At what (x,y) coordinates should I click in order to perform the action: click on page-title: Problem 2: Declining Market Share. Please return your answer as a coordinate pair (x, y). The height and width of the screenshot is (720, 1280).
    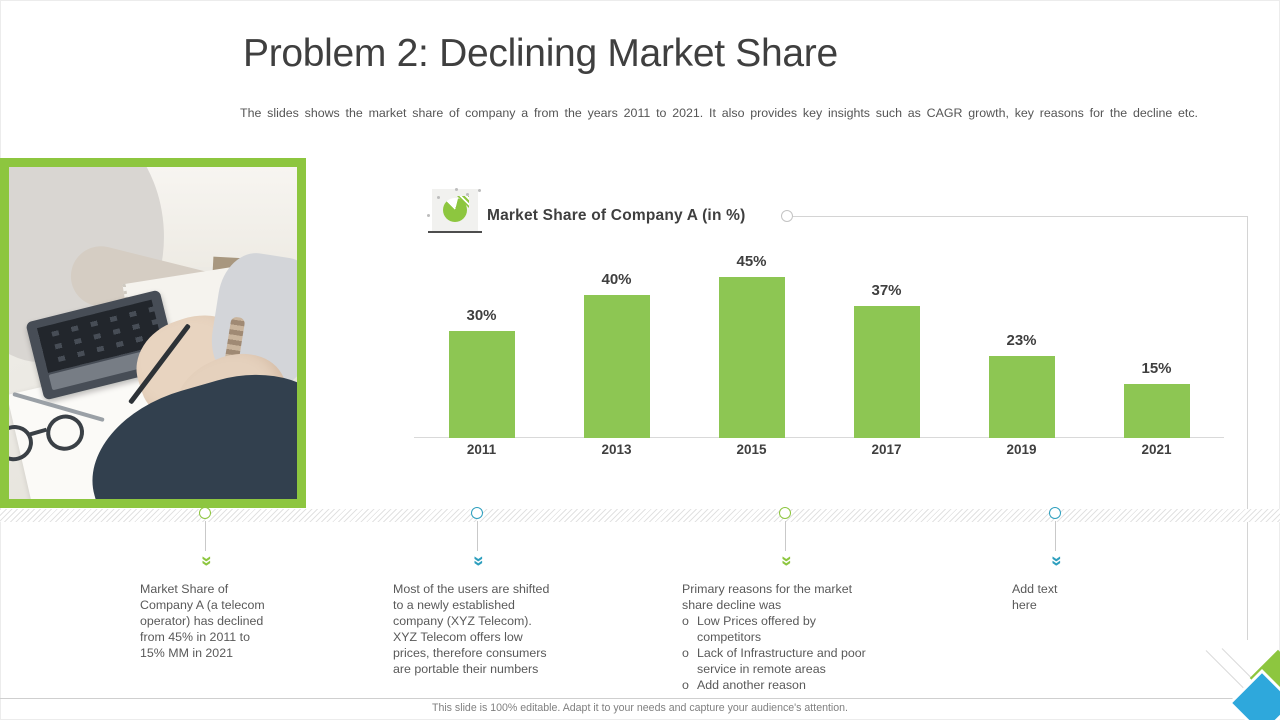
    Looking at the image, I should click on (540, 53).